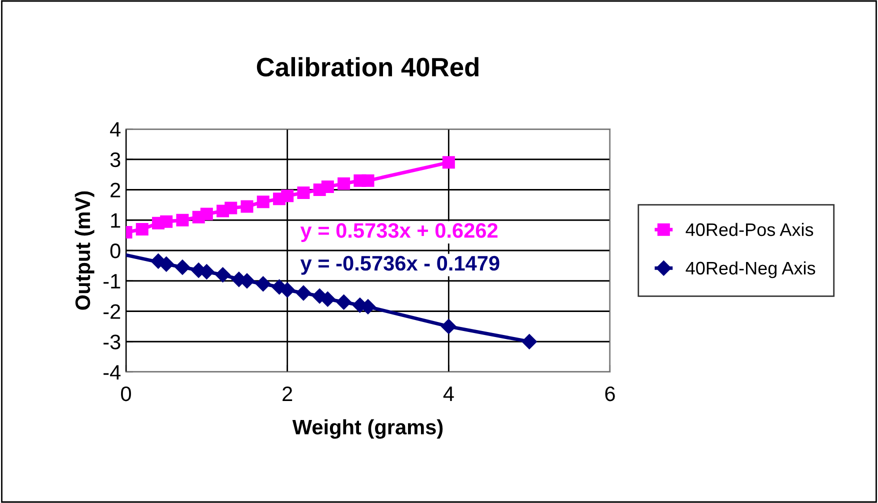  What do you see at coordinates (400, 265) in the screenshot?
I see `annotation: y = -0.5736x - 0.1479` at bounding box center [400, 265].